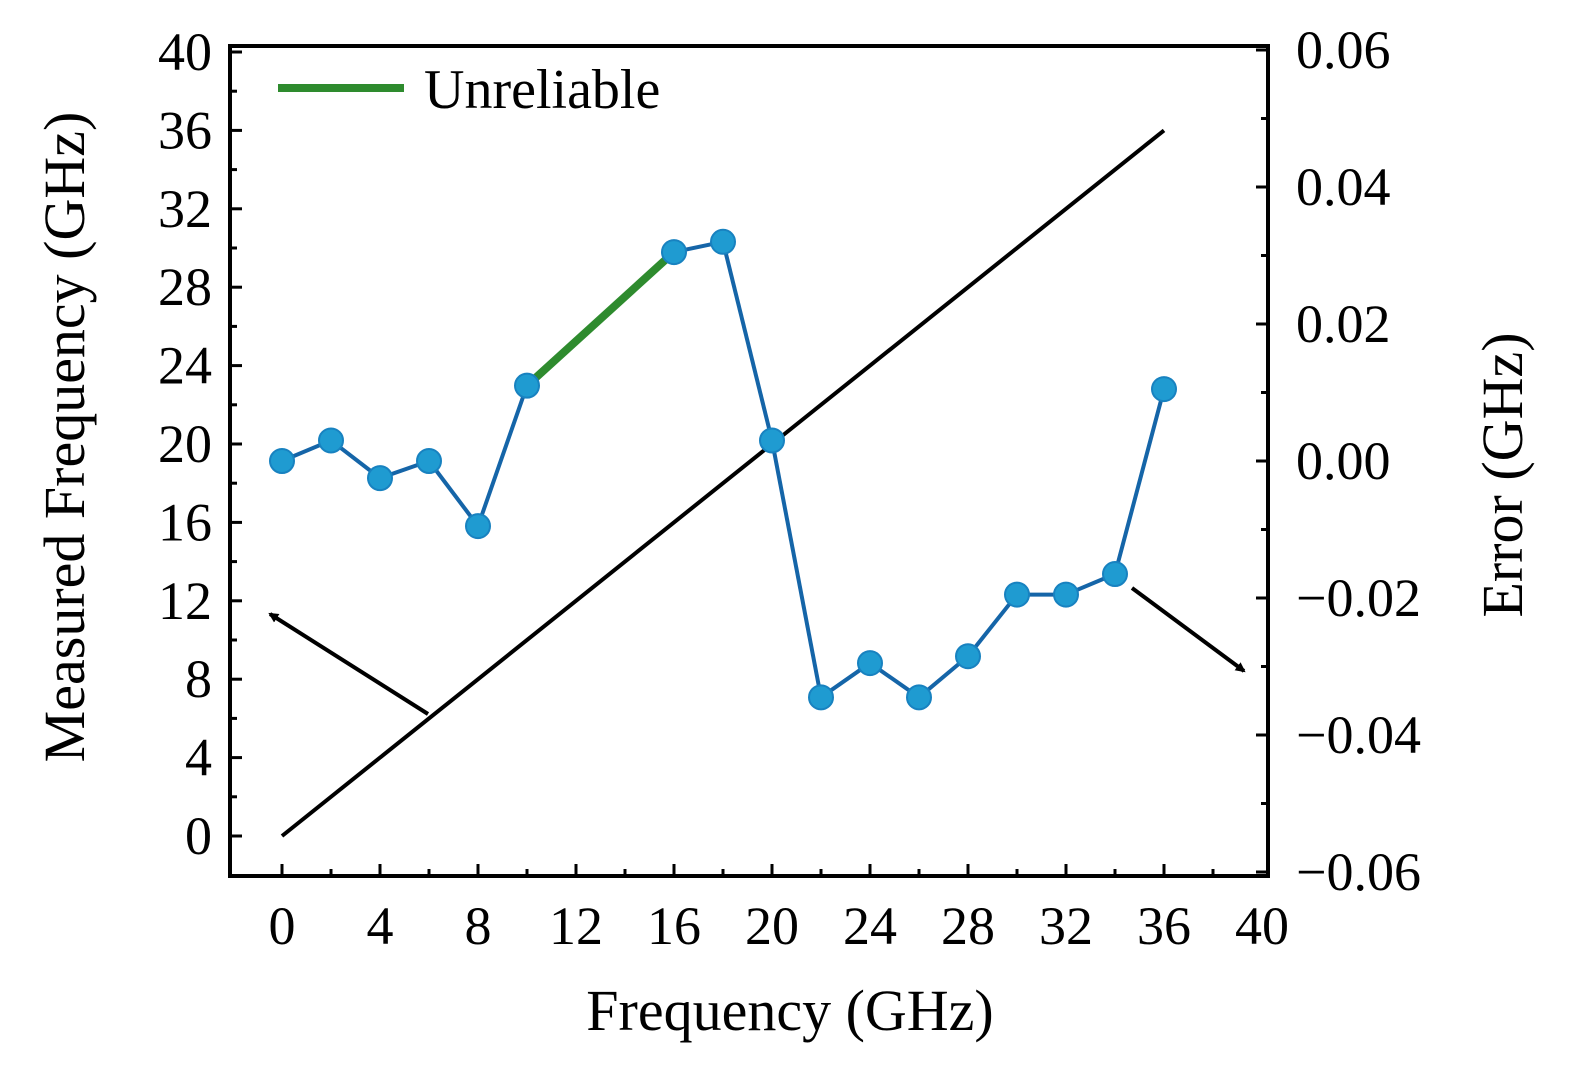 Image resolution: width=1586 pixels, height=1080 pixels. I want to click on x-tick-label: 36, so click(1164, 926).